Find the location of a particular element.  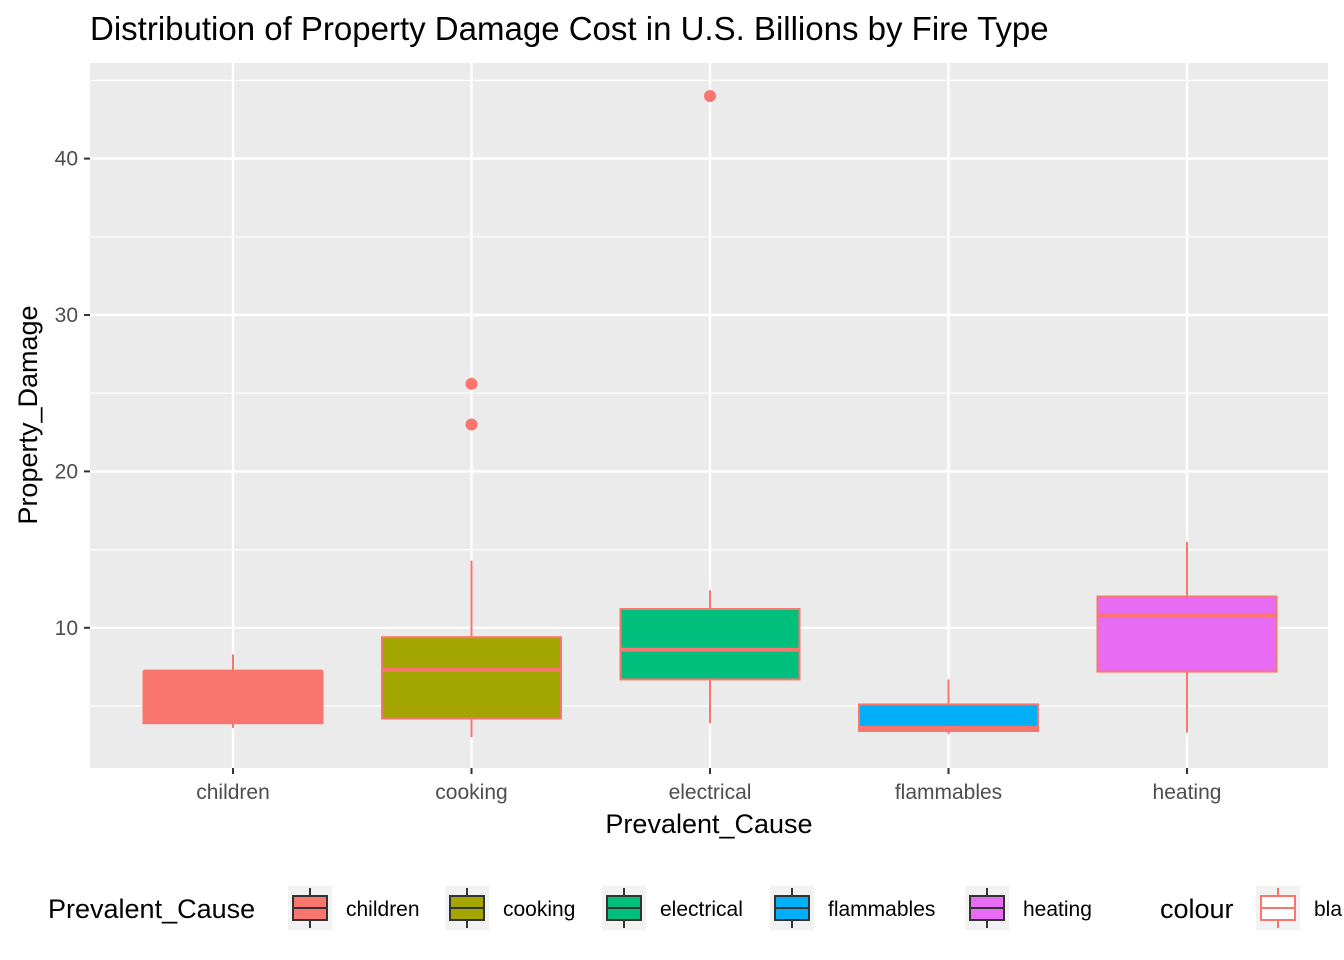

legend-item-label: electrical is located at coordinates (701, 909).